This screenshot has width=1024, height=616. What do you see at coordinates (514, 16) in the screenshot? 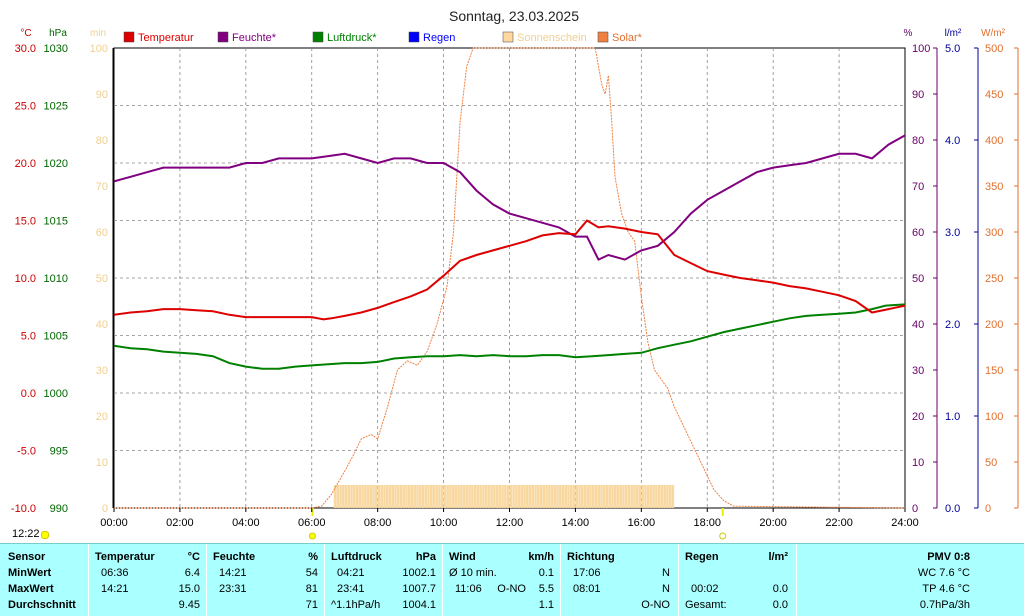
I see `chart-title: Sonntag, 23.03.2025` at bounding box center [514, 16].